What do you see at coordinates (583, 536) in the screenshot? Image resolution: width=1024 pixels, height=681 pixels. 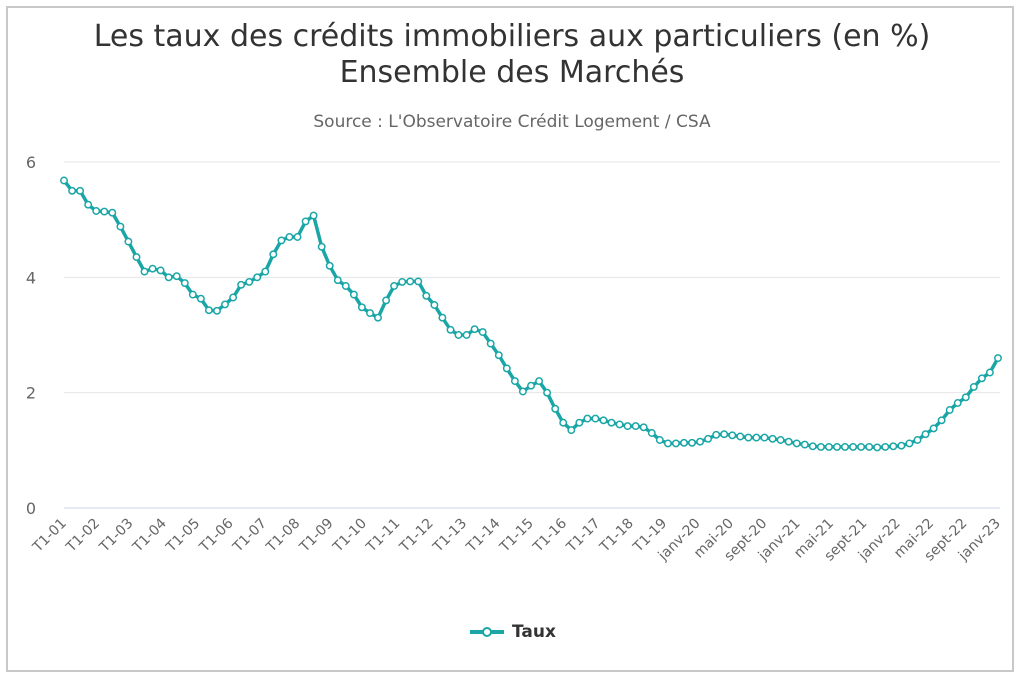 I see `x-tick-label: T1-17` at bounding box center [583, 536].